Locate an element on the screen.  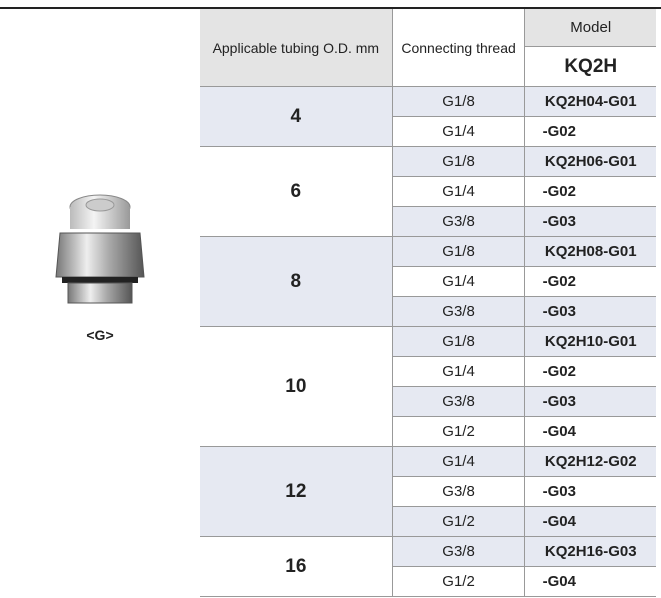
product-caption: <G> is located at coordinates (100, 335).